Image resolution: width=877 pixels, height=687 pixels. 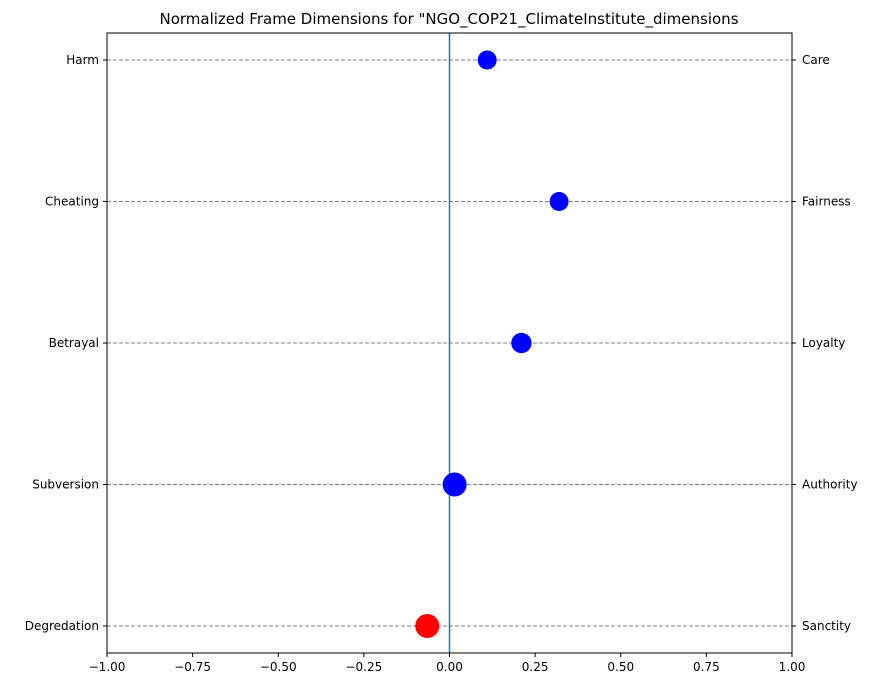 What do you see at coordinates (816, 60) in the screenshot?
I see `right-category-label: Care` at bounding box center [816, 60].